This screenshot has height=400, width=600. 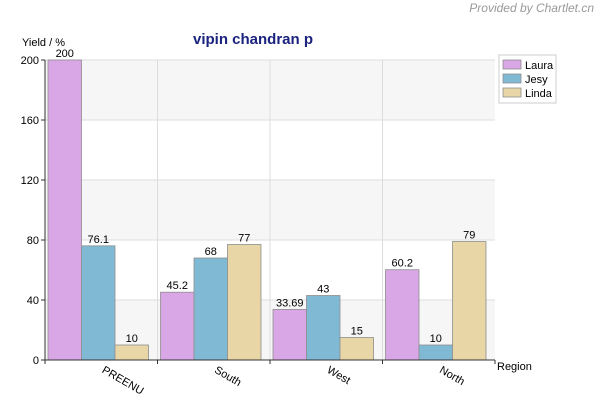 What do you see at coordinates (33, 301) in the screenshot?
I see `y-tick-label: 40` at bounding box center [33, 301].